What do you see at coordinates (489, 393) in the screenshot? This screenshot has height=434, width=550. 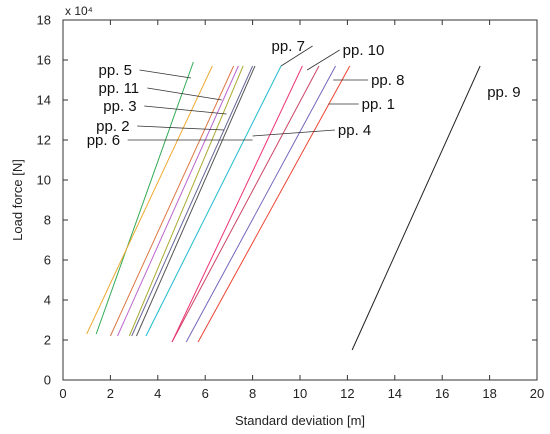 I see `x-tick-label: 18` at bounding box center [489, 393].